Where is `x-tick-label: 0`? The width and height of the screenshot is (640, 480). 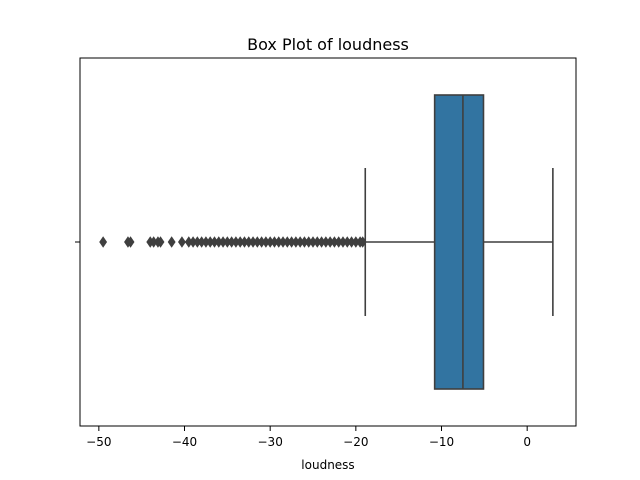
x-tick-label: 0 is located at coordinates (527, 442).